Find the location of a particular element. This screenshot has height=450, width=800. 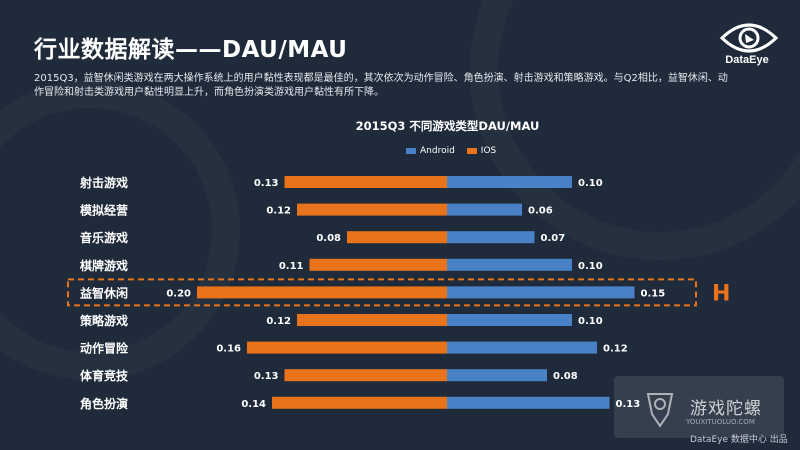

legend-android-label: Android is located at coordinates (437, 151).